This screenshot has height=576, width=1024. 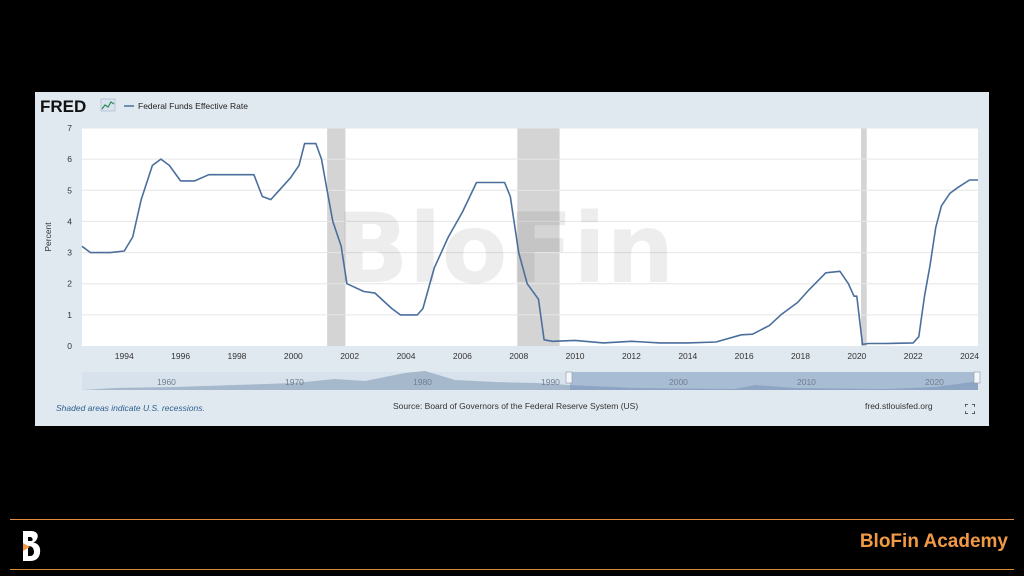 I want to click on navigator-label-1990: 1990, so click(x=550, y=382).